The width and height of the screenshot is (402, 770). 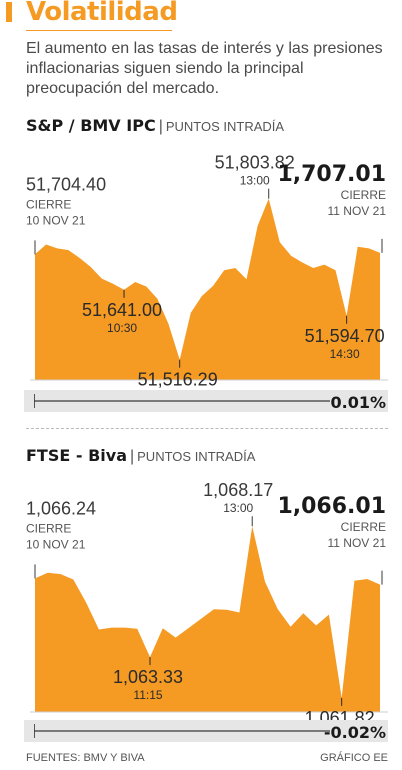 I want to click on annotation-value: 51,704.40, so click(x=66, y=184).